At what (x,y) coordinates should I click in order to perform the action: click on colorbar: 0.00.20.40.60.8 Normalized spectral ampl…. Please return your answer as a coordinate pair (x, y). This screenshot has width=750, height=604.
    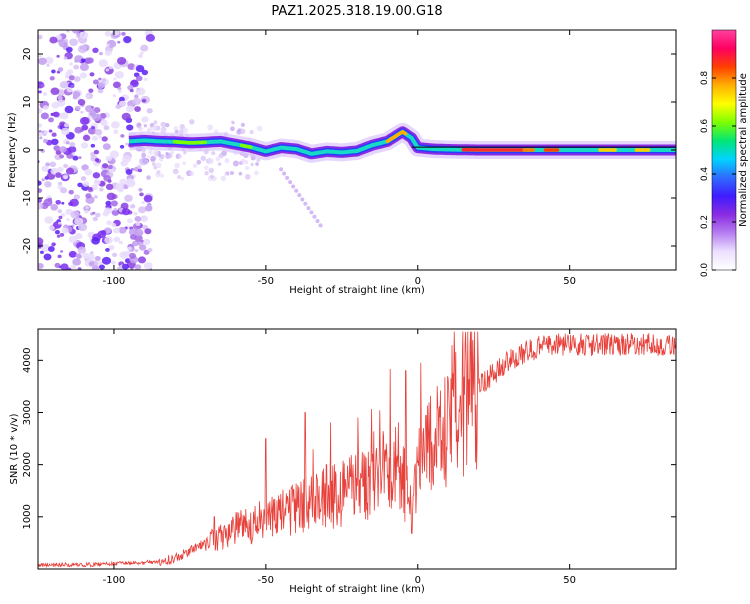
    Looking at the image, I should click on (724, 153).